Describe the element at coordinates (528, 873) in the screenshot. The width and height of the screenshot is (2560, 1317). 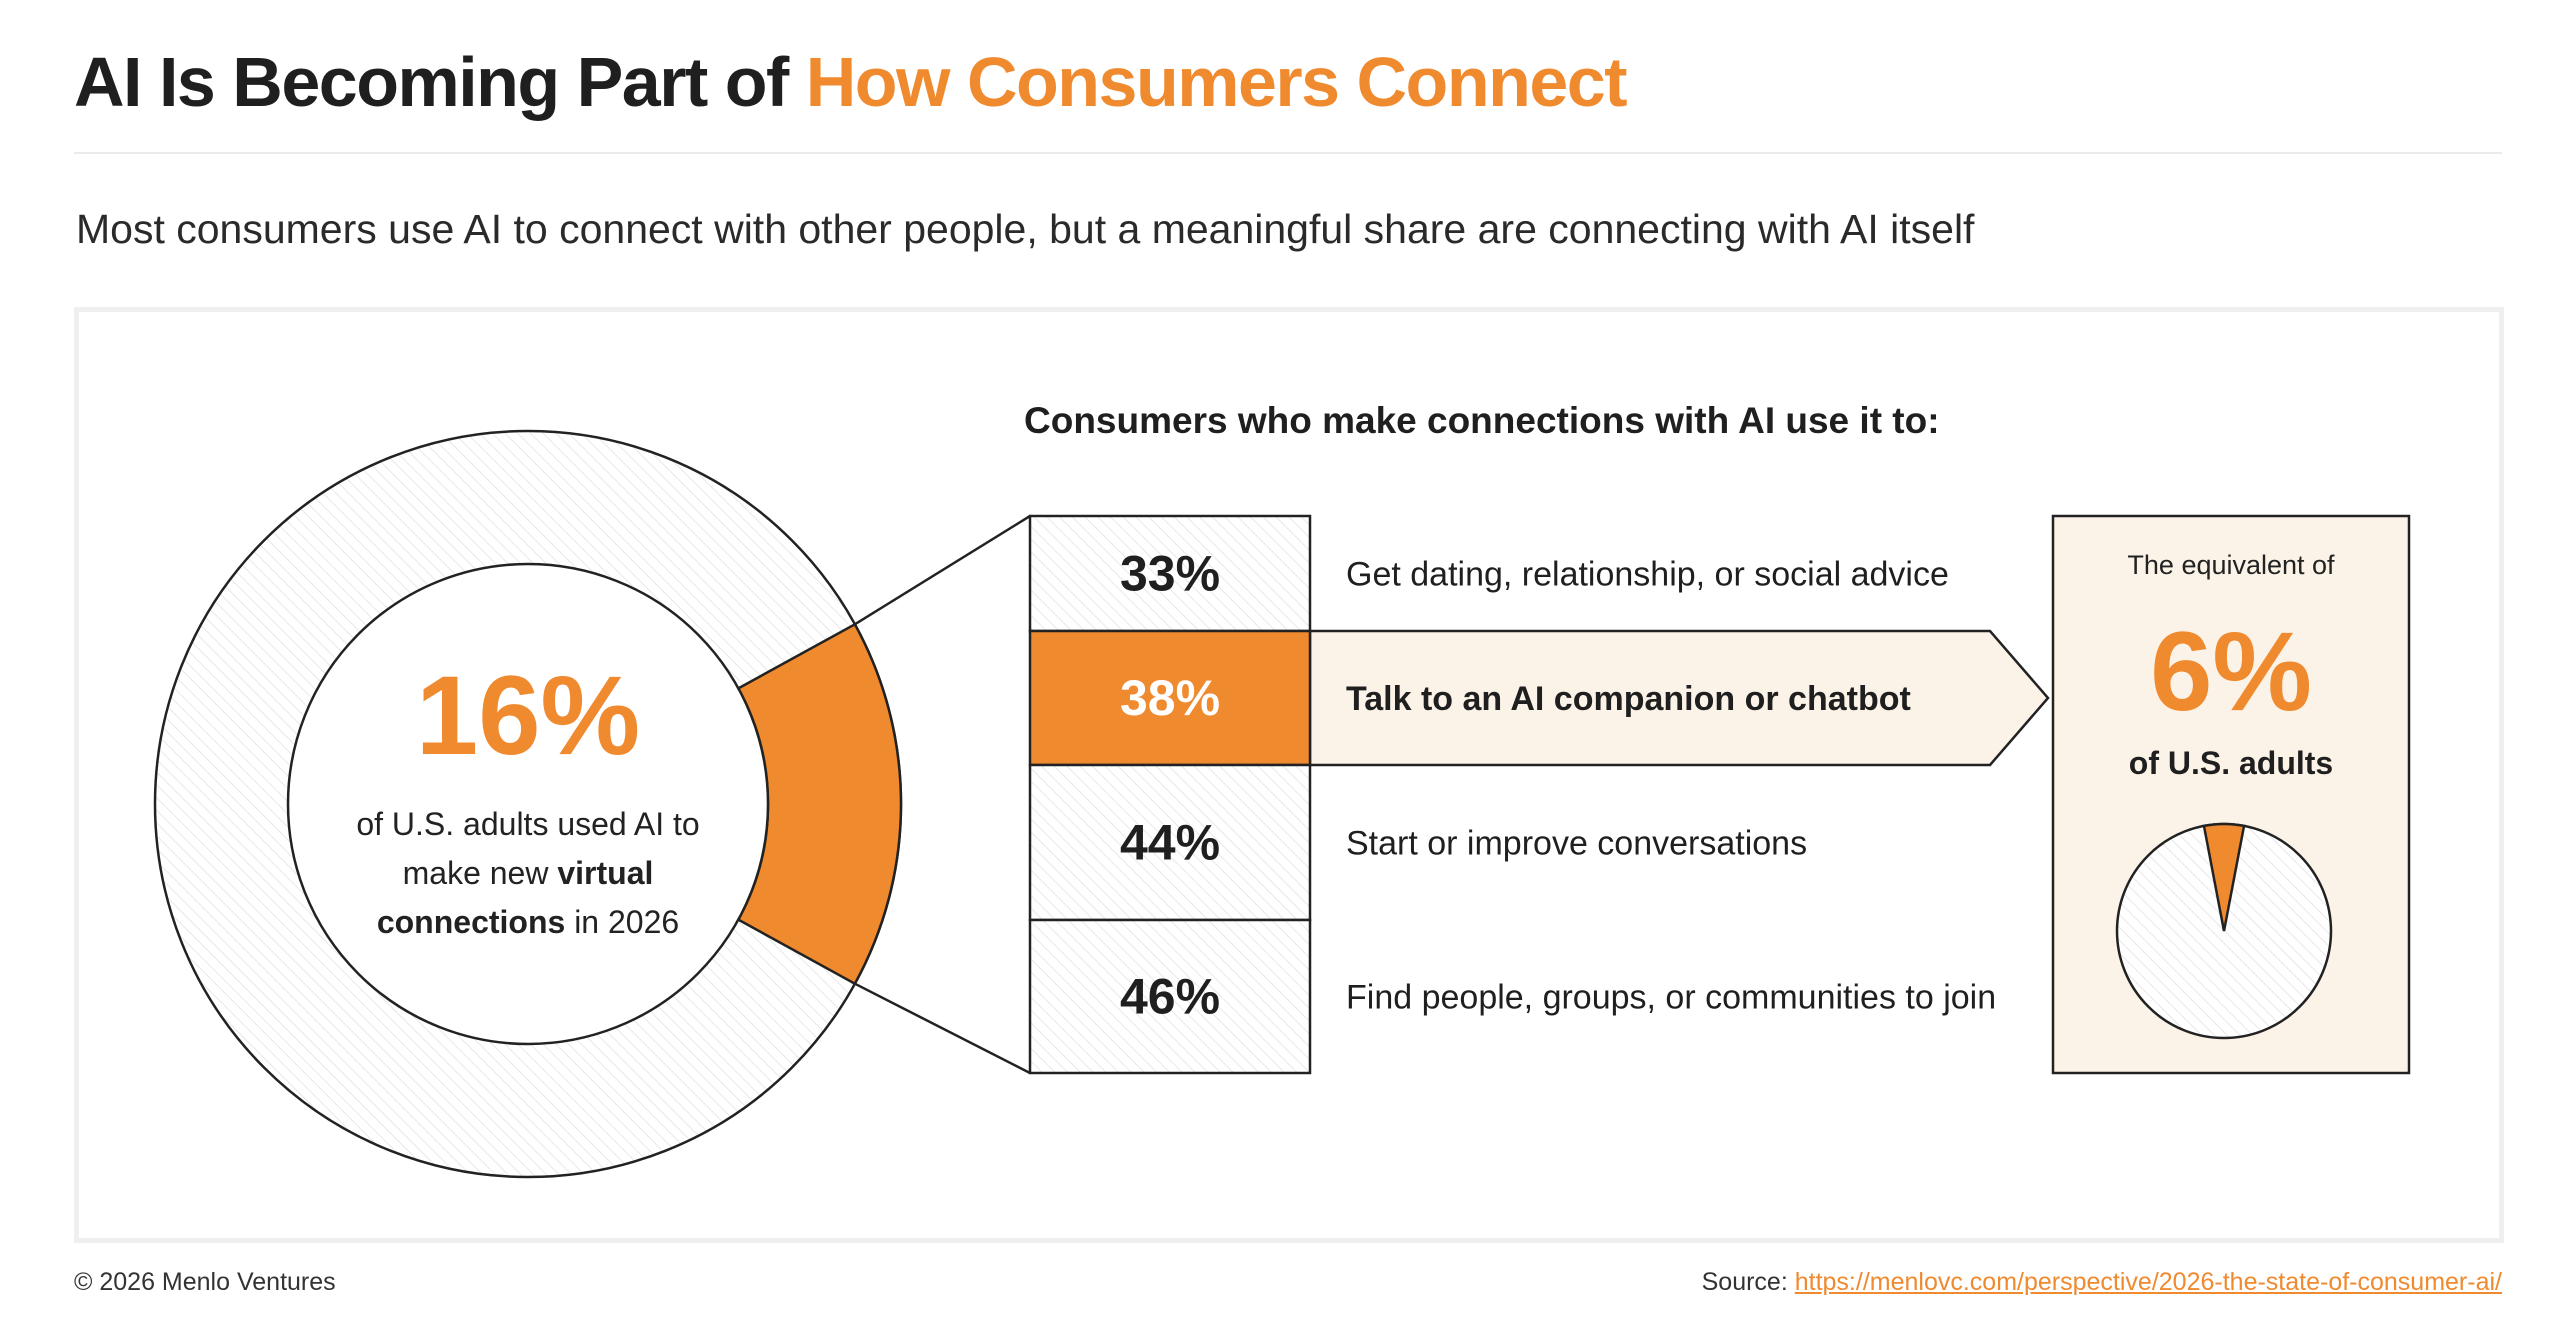
I see `donut-caption-line2: make new virtual` at that location.